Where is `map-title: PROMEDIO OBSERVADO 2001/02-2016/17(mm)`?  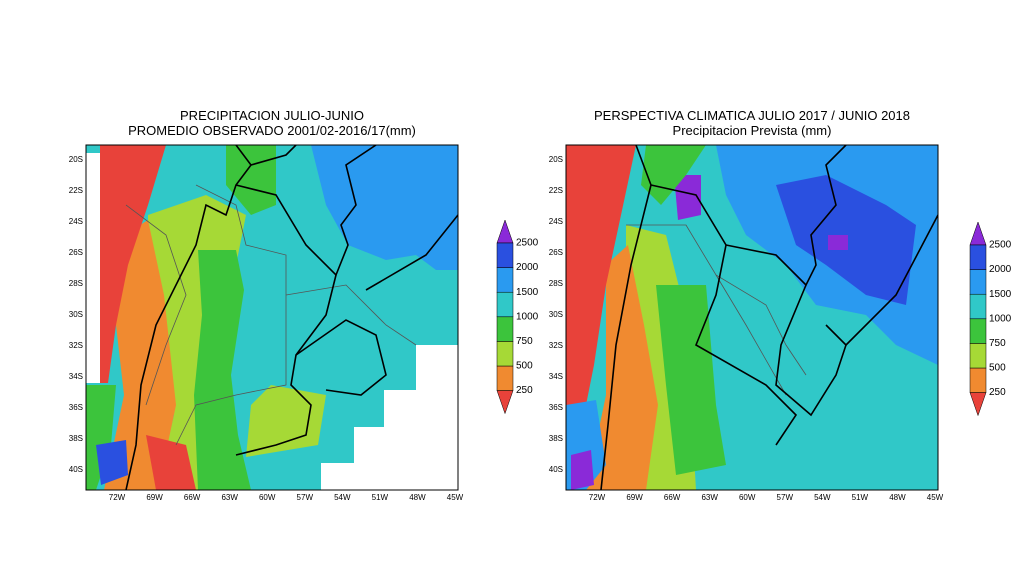 map-title: PROMEDIO OBSERVADO 2001/02-2016/17(mm) is located at coordinates (272, 130).